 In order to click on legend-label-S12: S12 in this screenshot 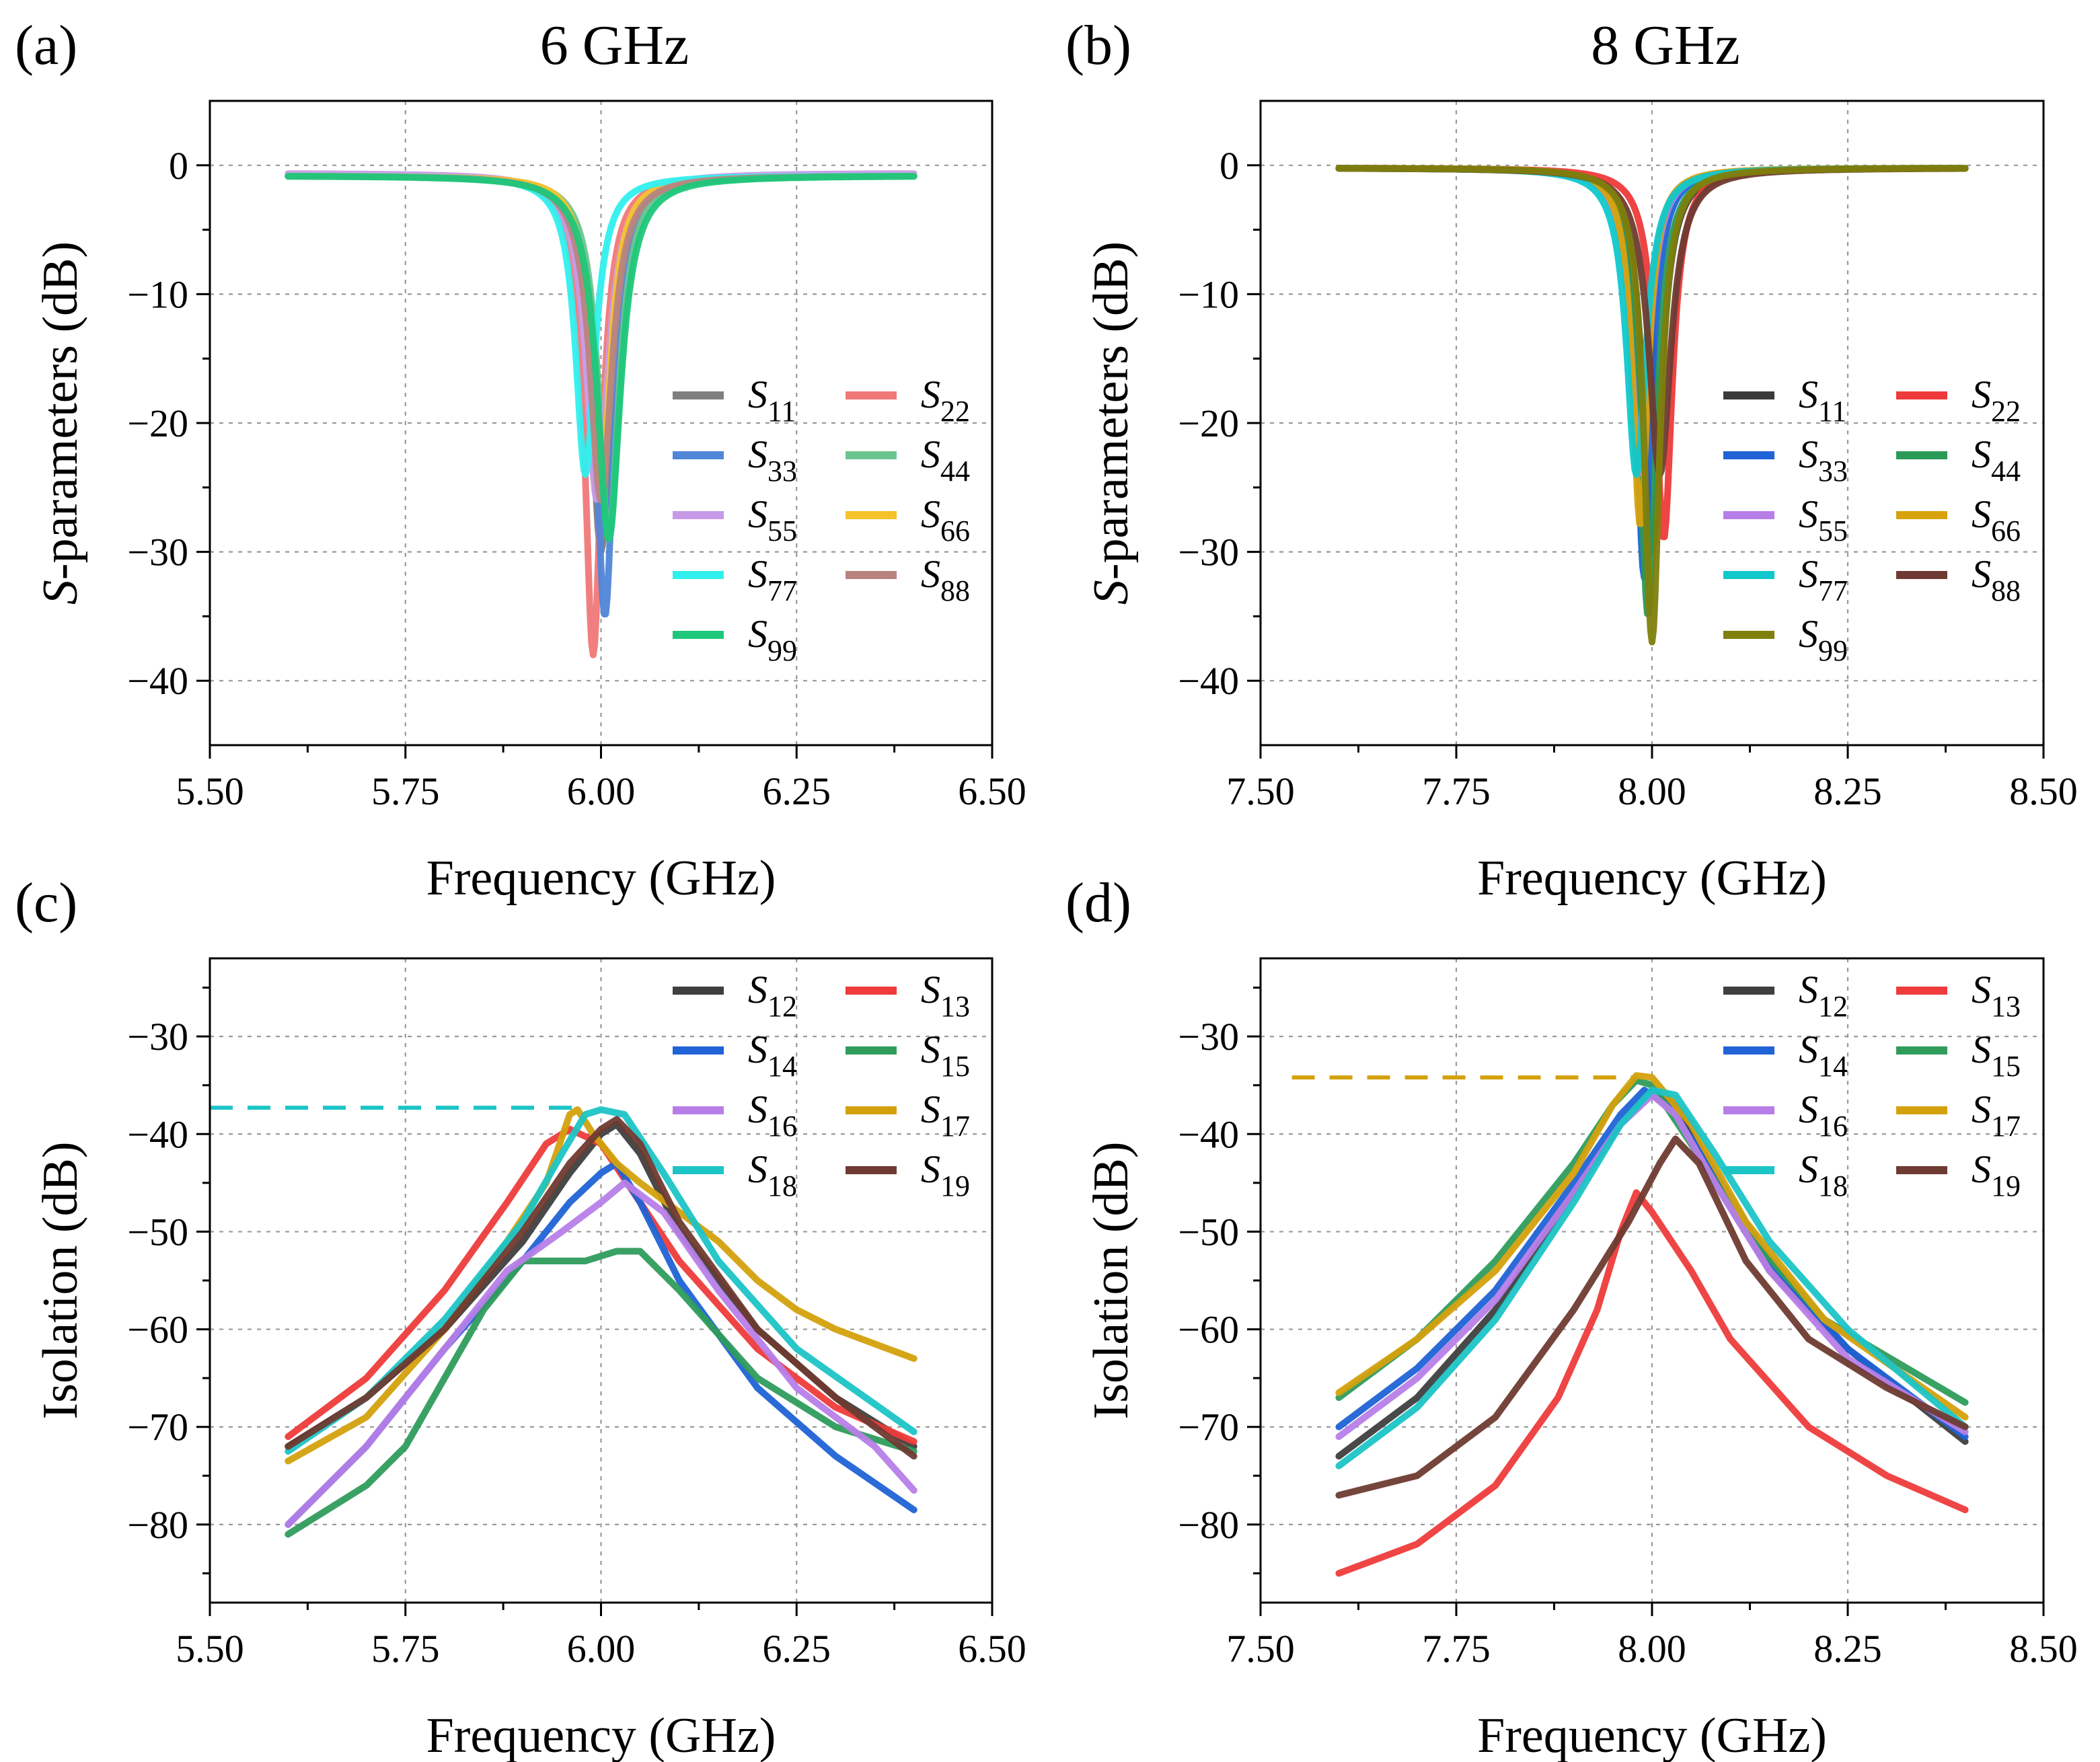, I will do `click(1823, 995)`.